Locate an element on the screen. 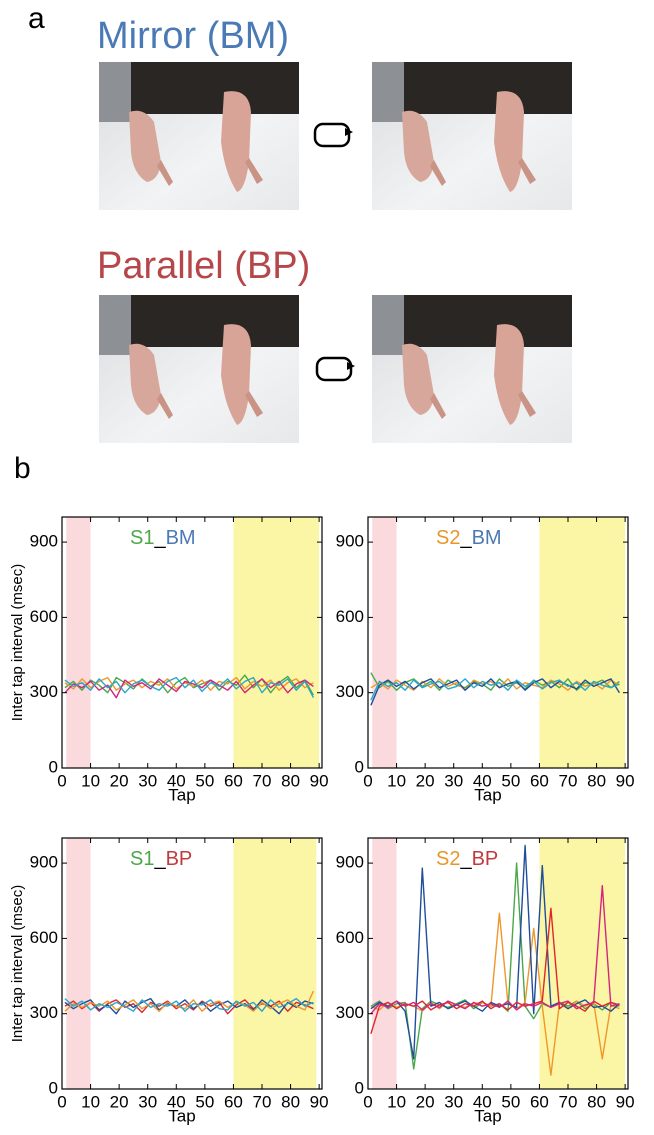  title-part: S2 is located at coordinates (448, 859).